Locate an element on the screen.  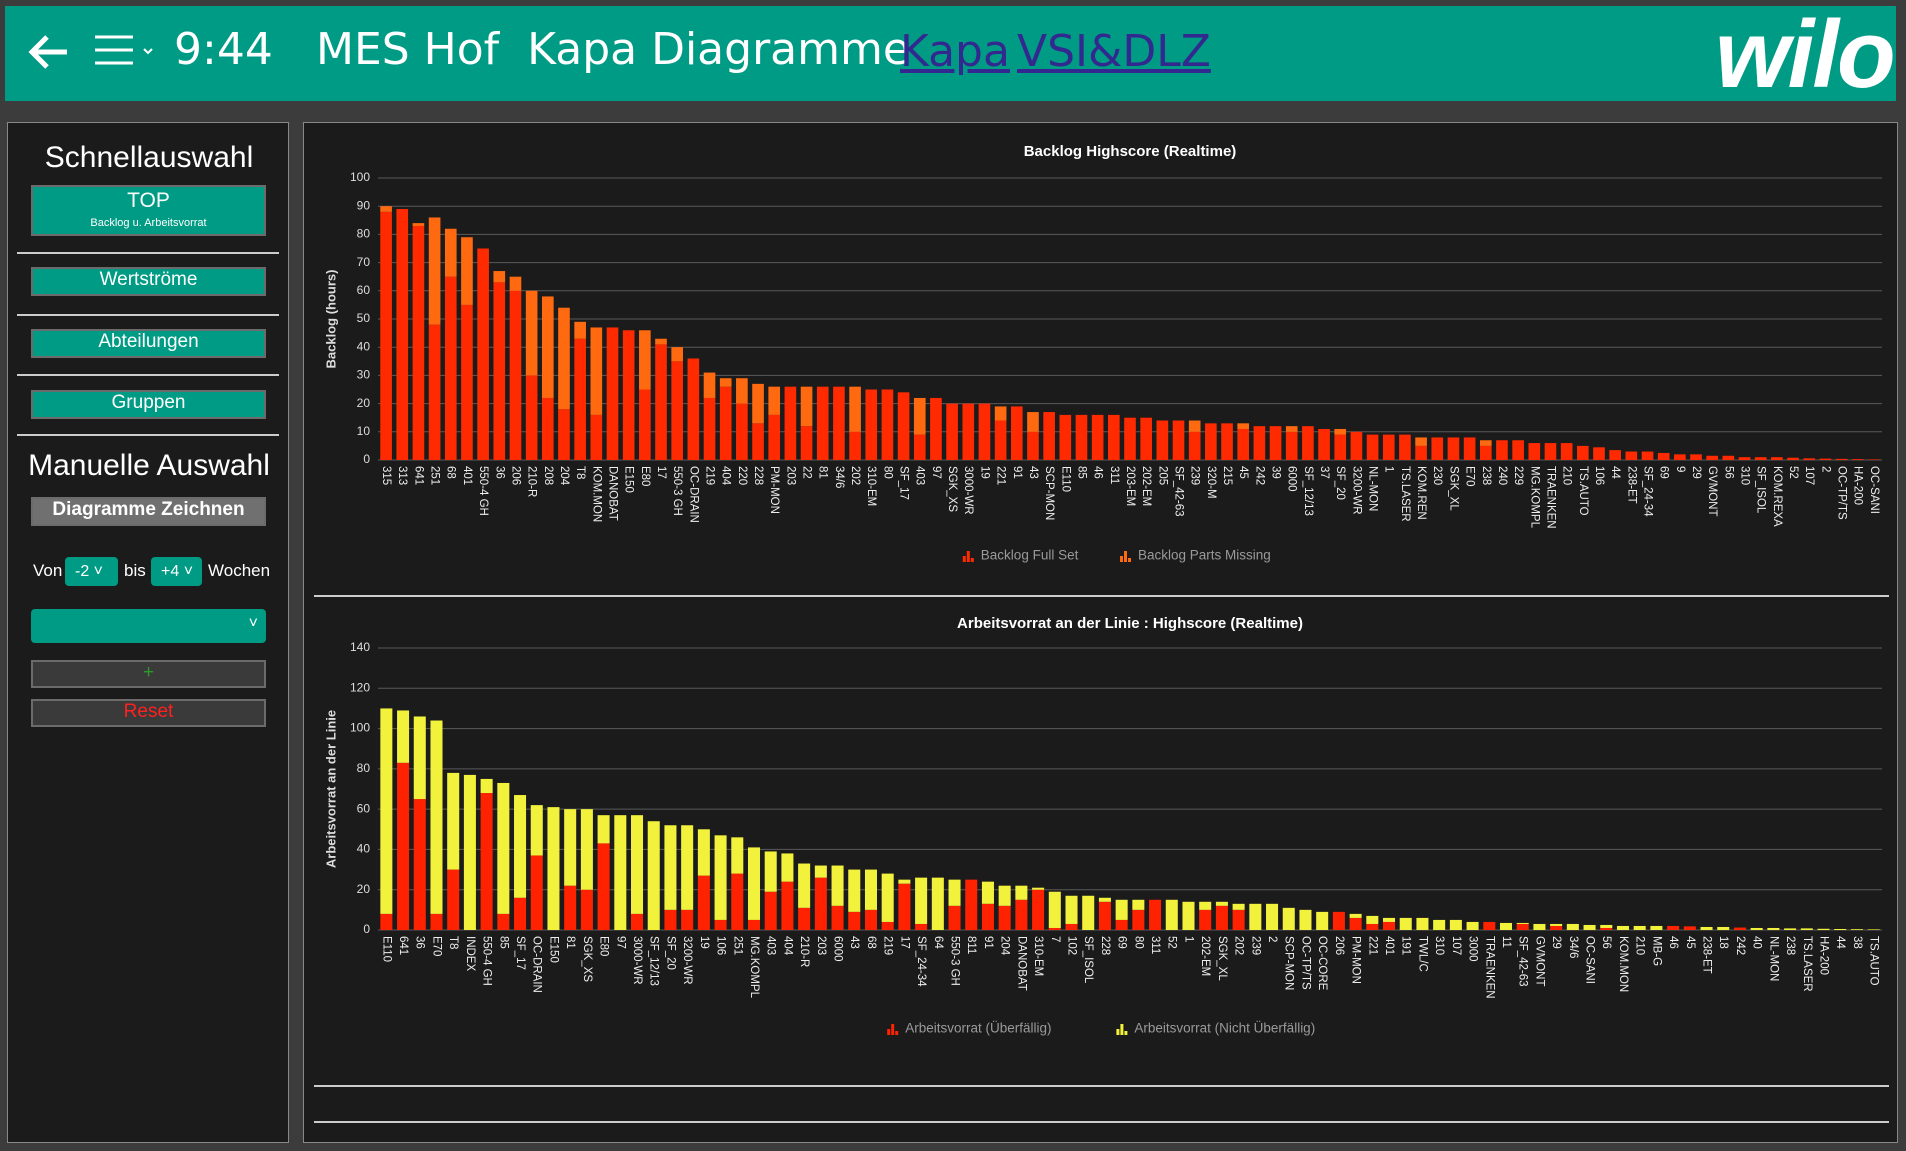
x-tick-label: OC-TP/TS is located at coordinates (1305, 963).